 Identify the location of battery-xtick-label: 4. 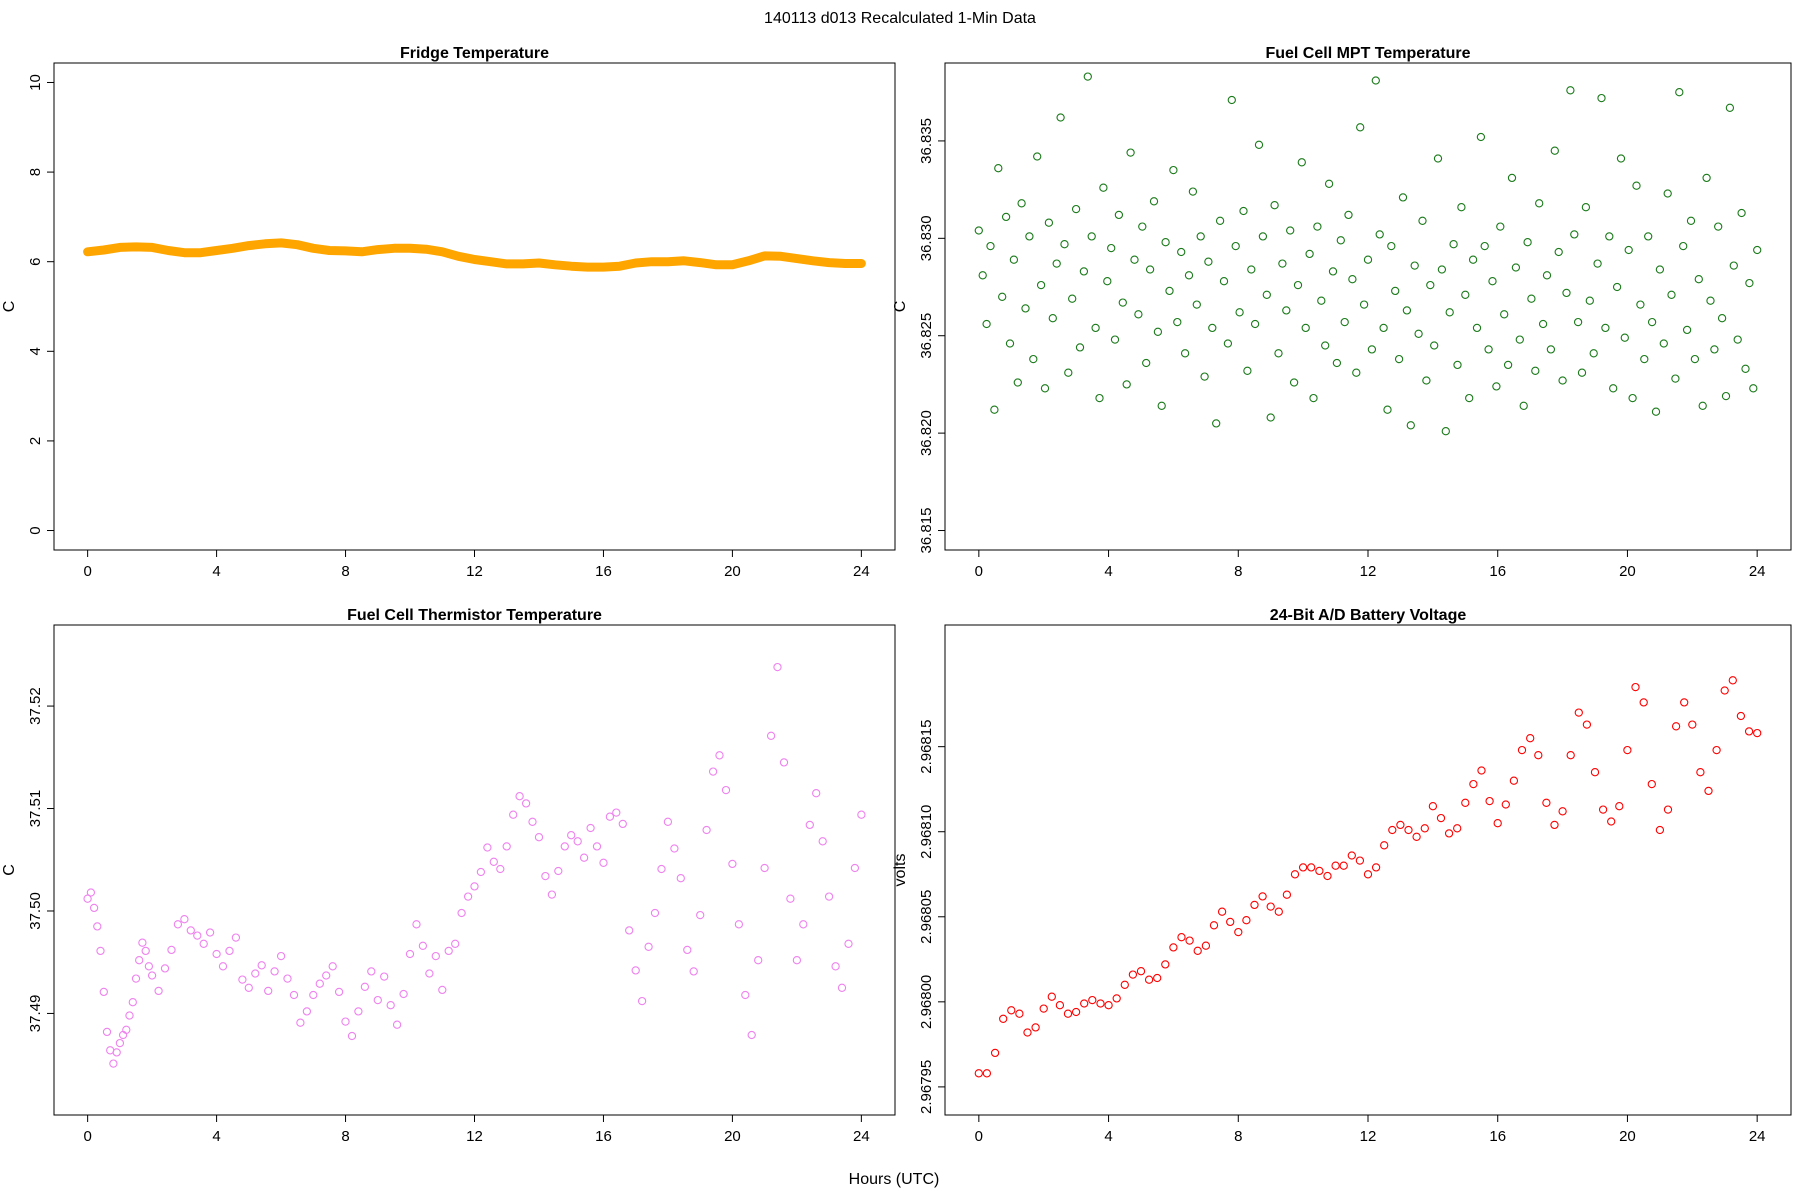
(1108, 1136).